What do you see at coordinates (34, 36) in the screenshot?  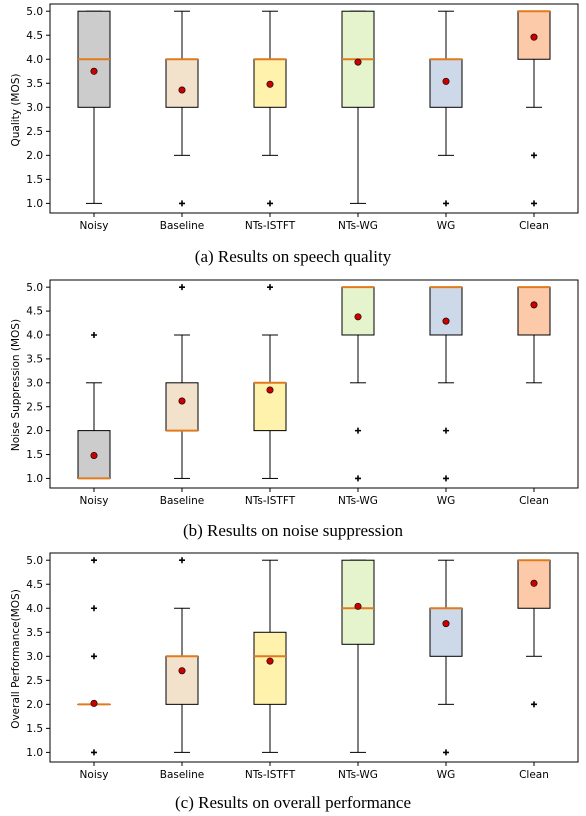 I see `y-tick-label: 4.5` at bounding box center [34, 36].